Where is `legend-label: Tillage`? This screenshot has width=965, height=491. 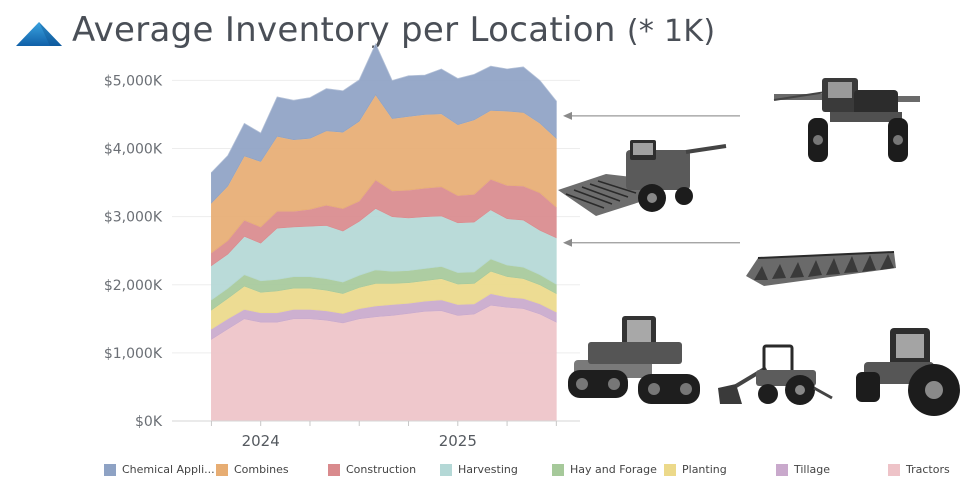
legend-label: Tillage is located at coordinates (812, 469).